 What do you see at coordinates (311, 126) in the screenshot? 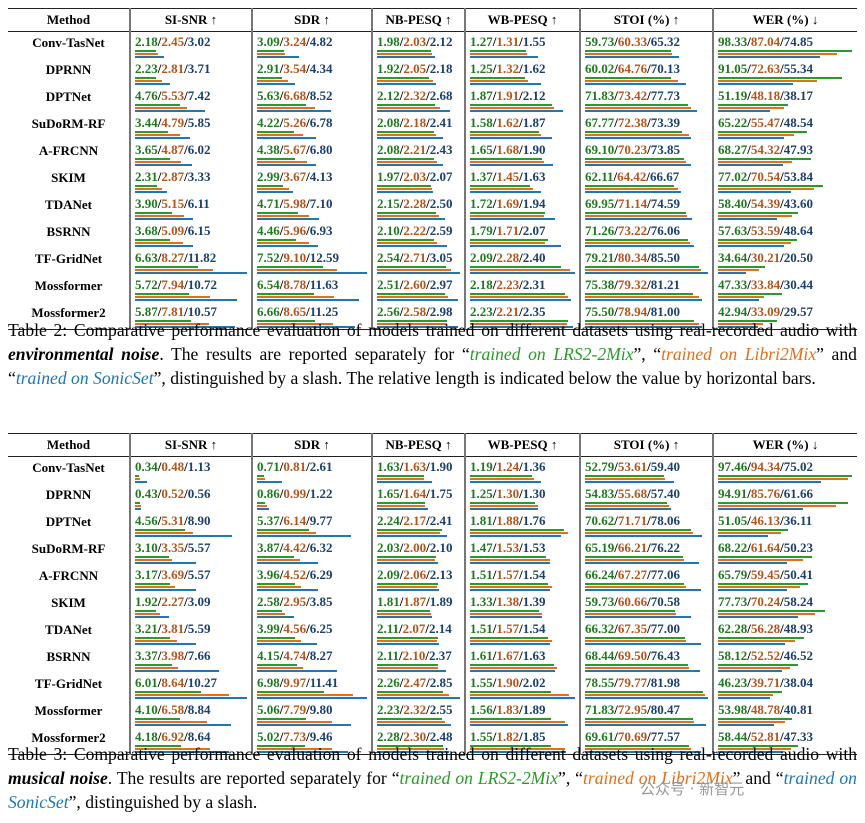
I see `cell: 4.22/5.26/6.78` at bounding box center [311, 126].